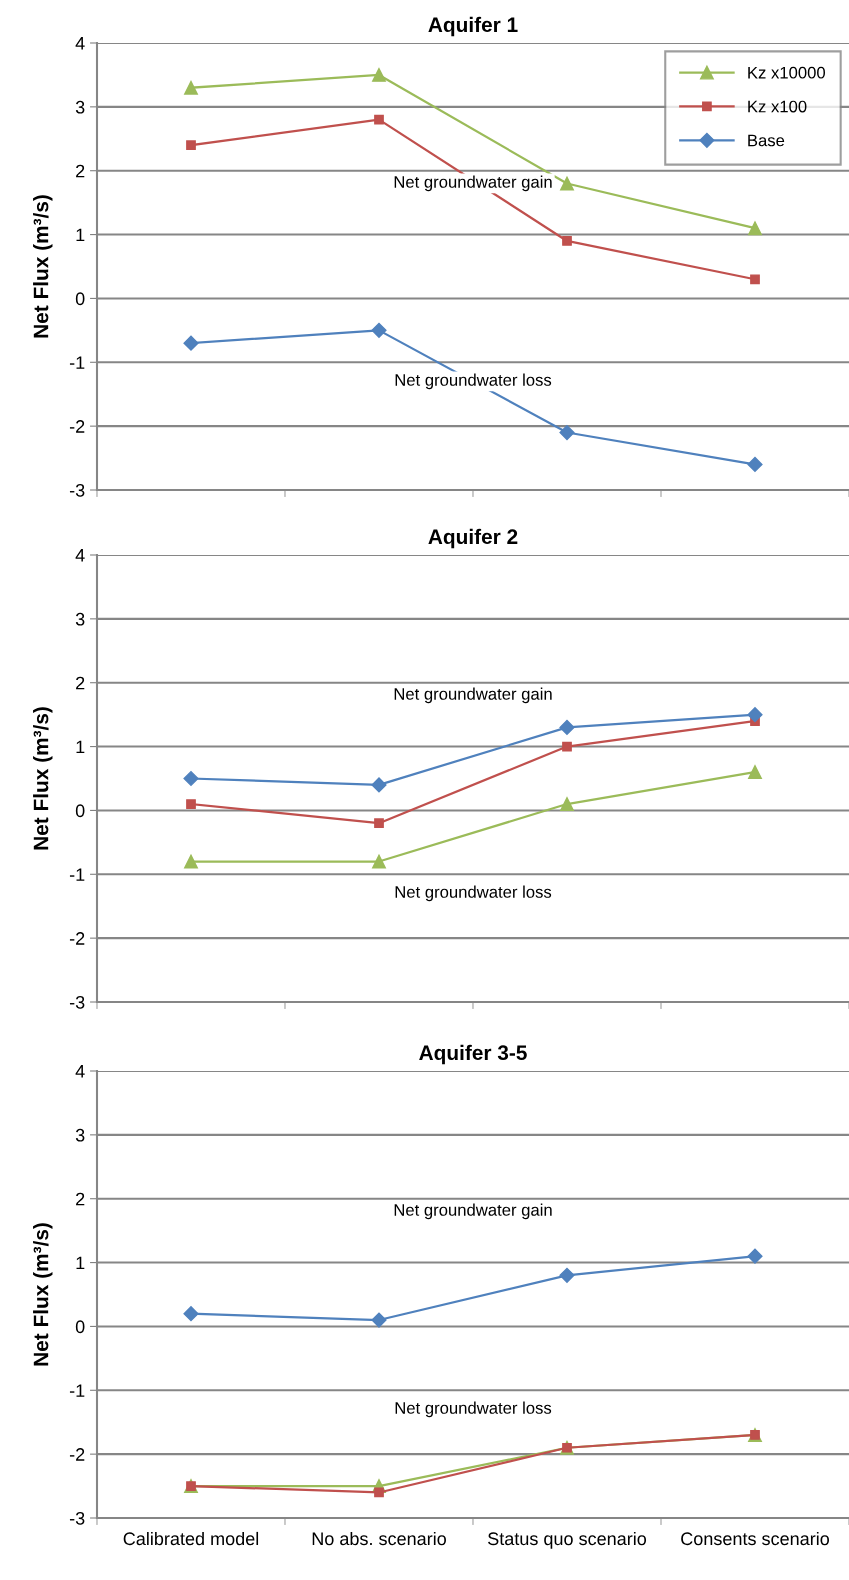 The height and width of the screenshot is (1580, 849). I want to click on x-tick-label: No abs. scenario, so click(379, 1538).